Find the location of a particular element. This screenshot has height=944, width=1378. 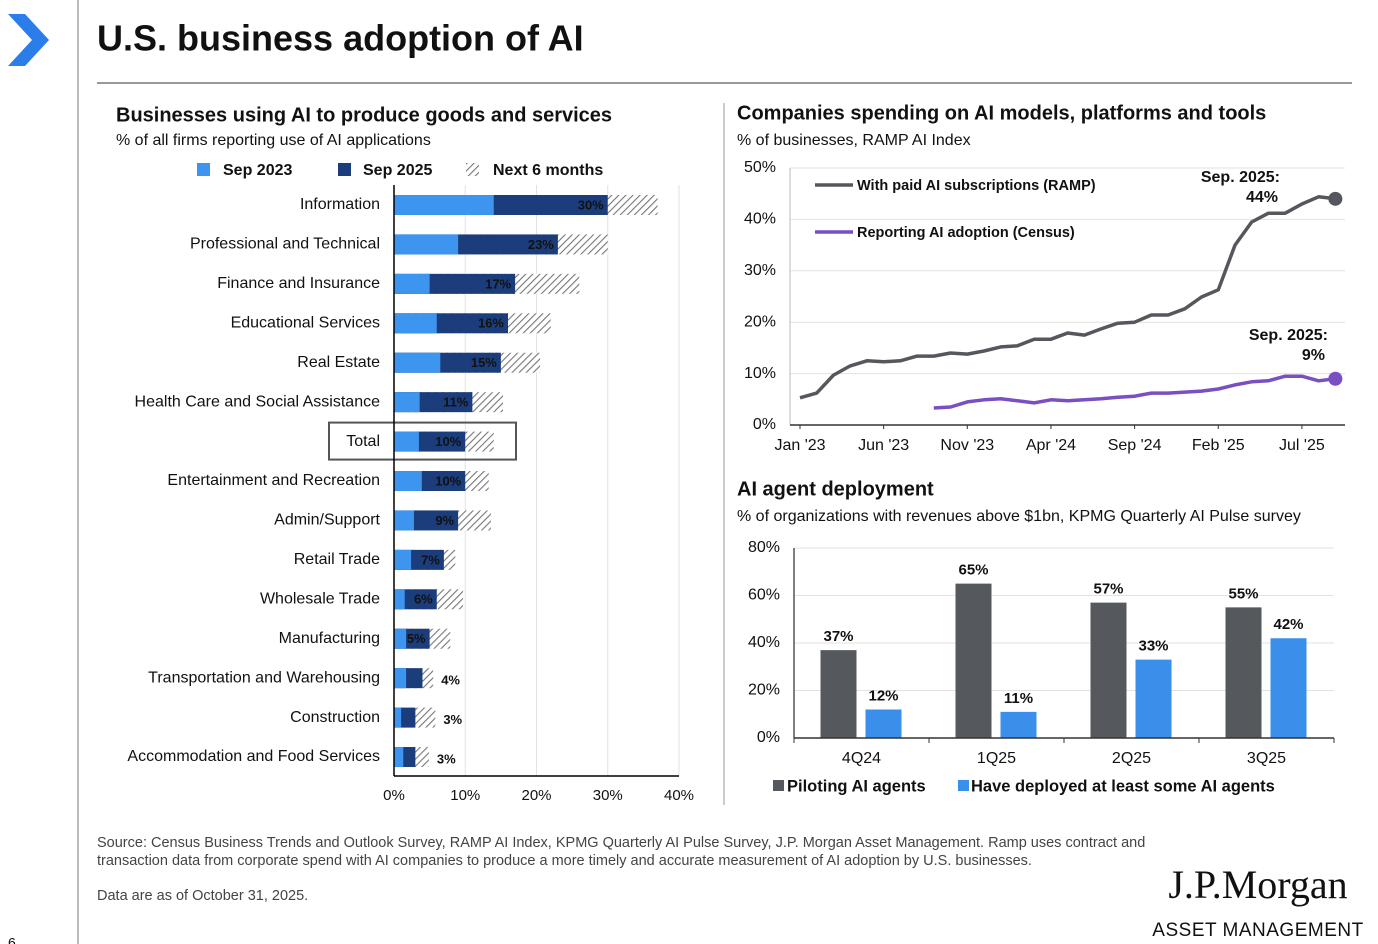

y-tick-label: 80% is located at coordinates (764, 547).